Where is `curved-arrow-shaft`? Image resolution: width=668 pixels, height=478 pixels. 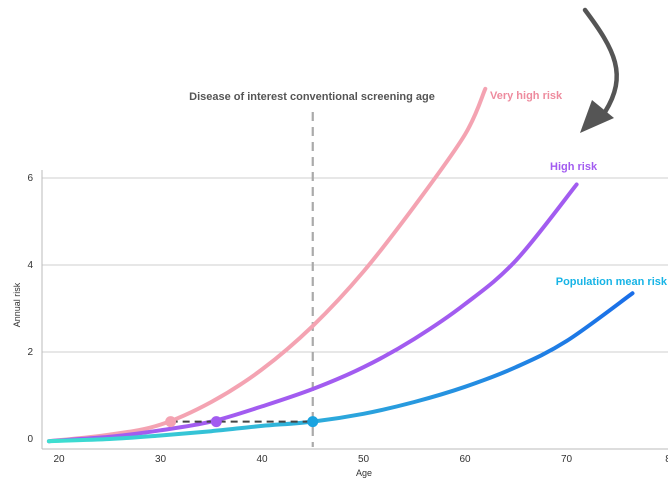
curved-arrow-shaft is located at coordinates (600, 61).